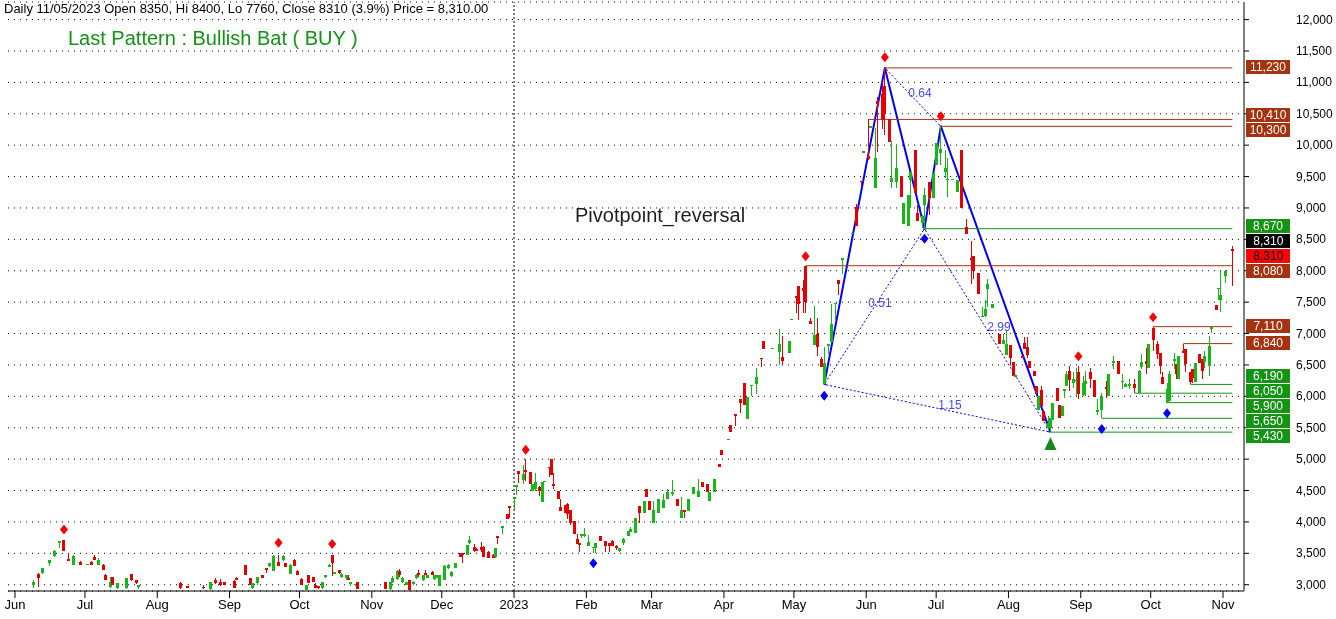 This screenshot has width=1336, height=619. I want to click on x-tick-label: Mar, so click(652, 605).